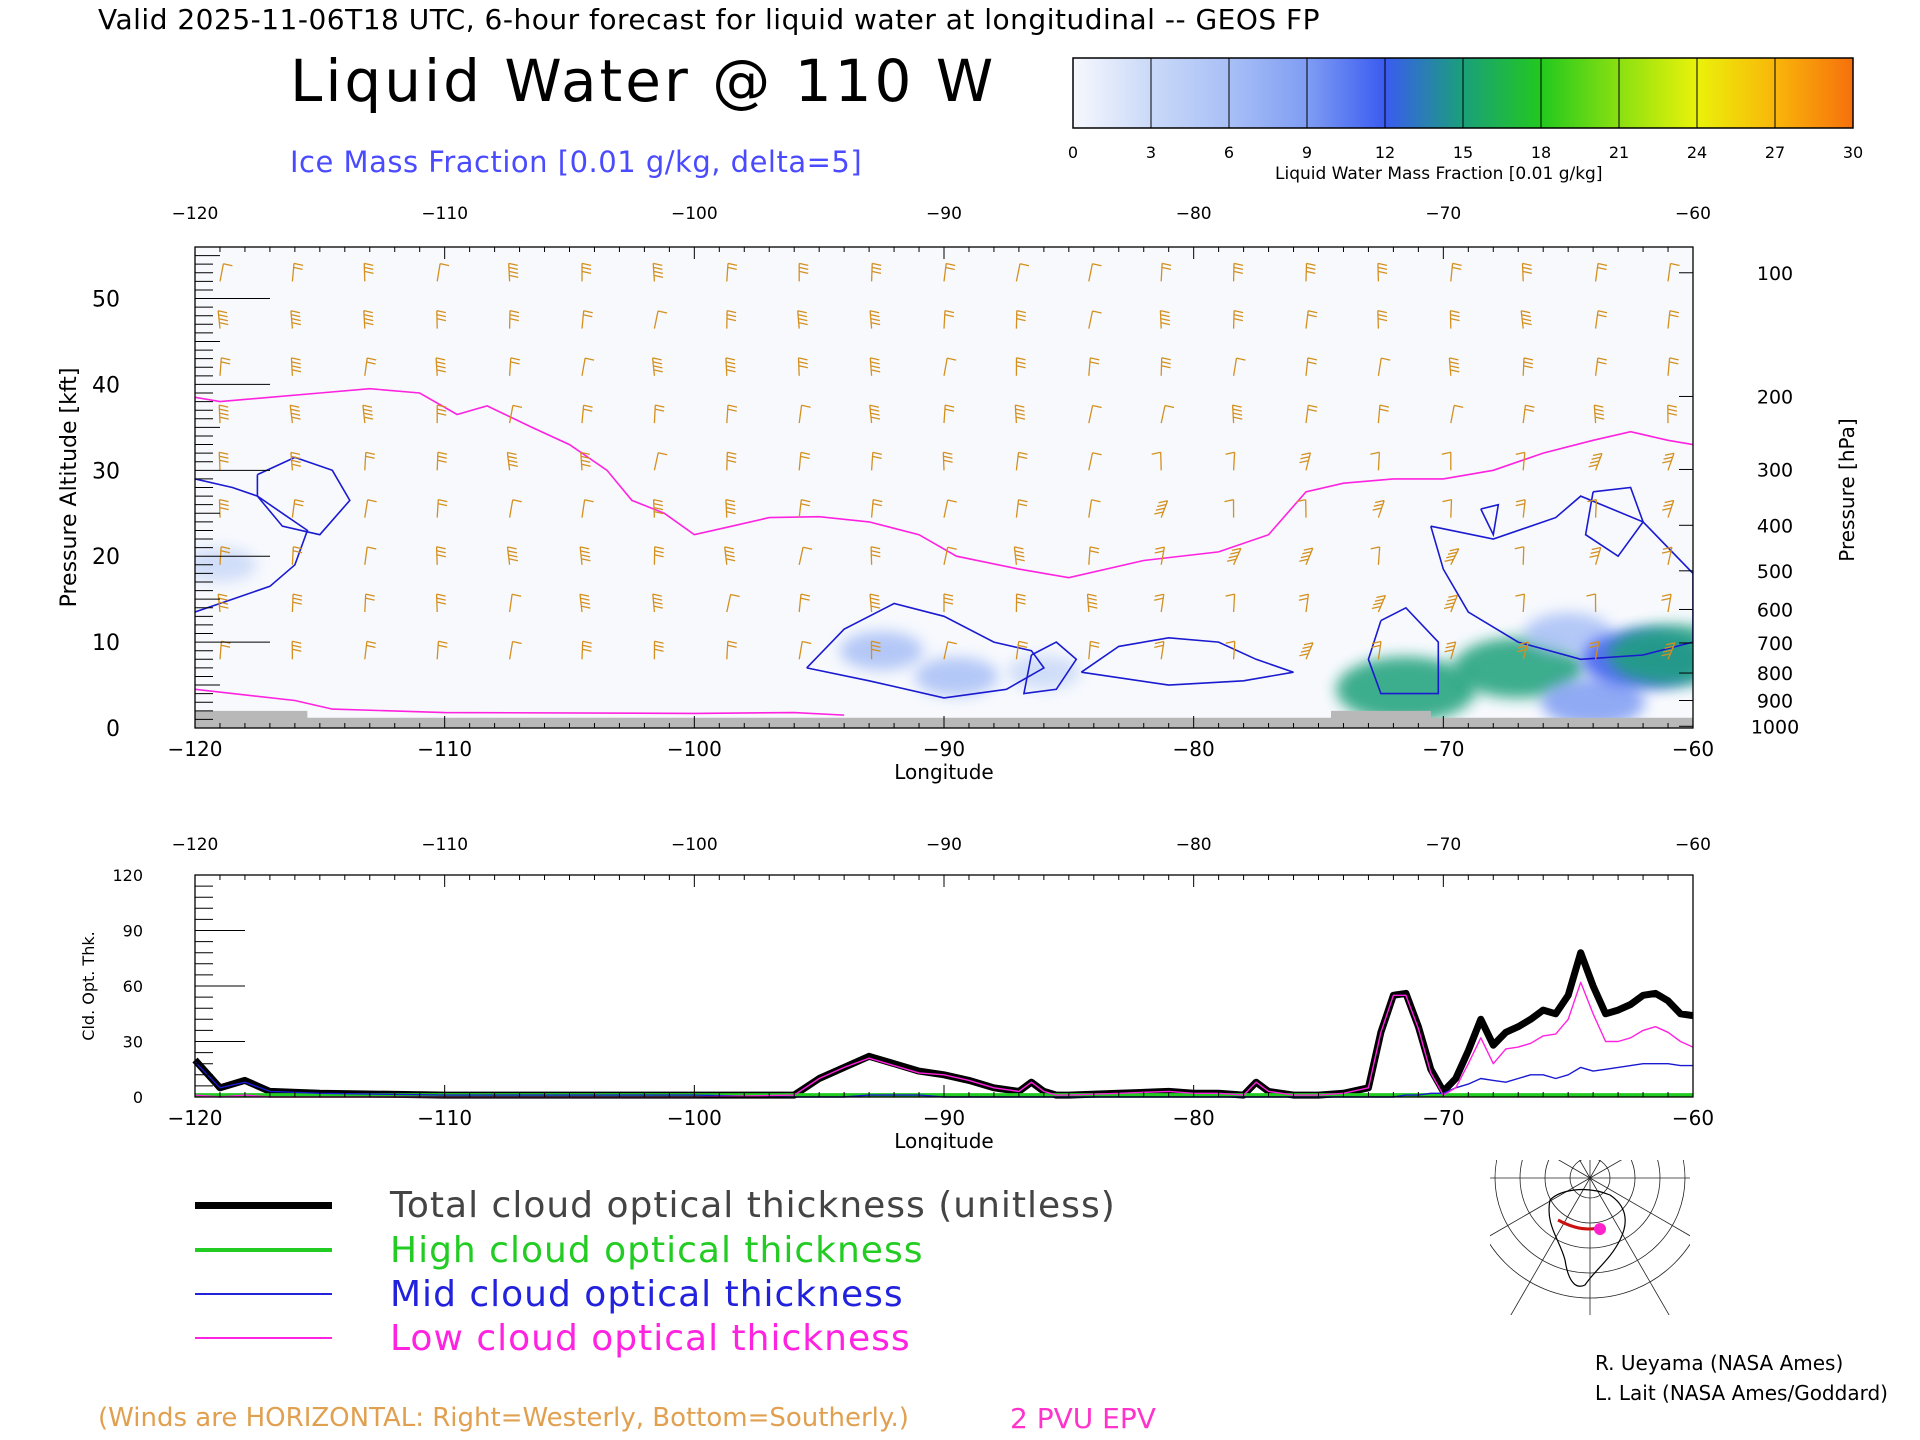  Describe the element at coordinates (694, 749) in the screenshot. I see `x-tick-label: −100` at that location.